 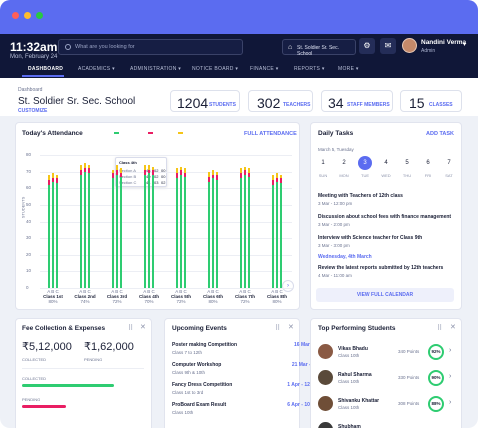 What do you see at coordinates (431, 101) in the screenshot?
I see `stat-classes: 15 CLASSES` at bounding box center [431, 101].